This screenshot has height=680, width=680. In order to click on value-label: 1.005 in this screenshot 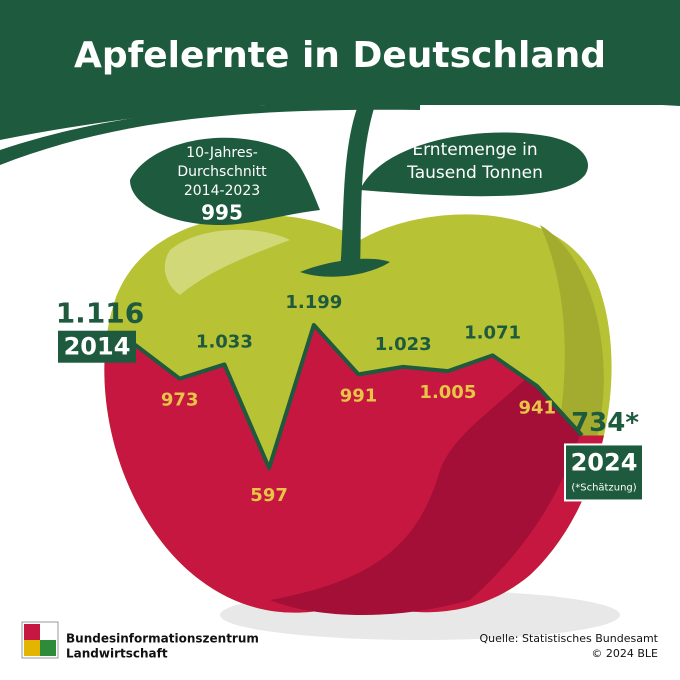, I will do `click(447, 392)`.